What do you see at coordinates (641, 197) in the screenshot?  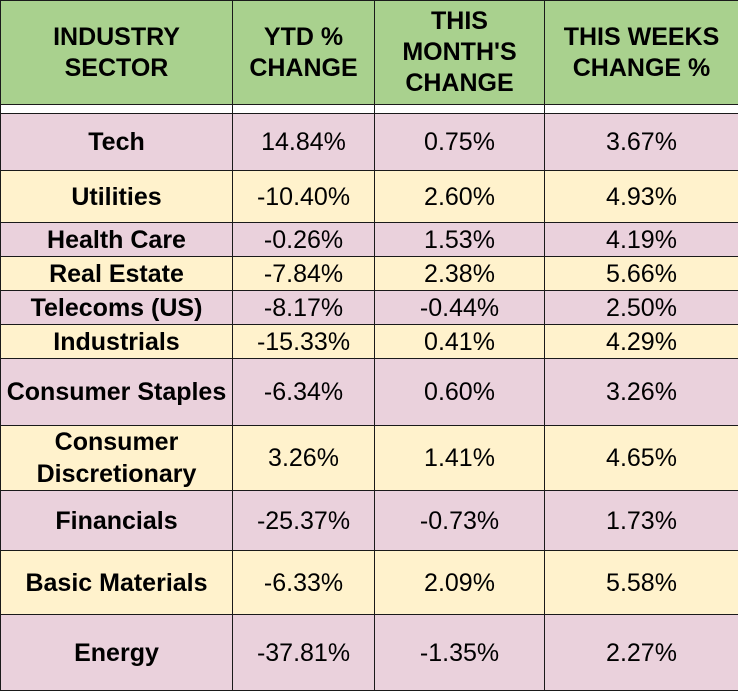 I see `week-change-cell: 4.93%` at bounding box center [641, 197].